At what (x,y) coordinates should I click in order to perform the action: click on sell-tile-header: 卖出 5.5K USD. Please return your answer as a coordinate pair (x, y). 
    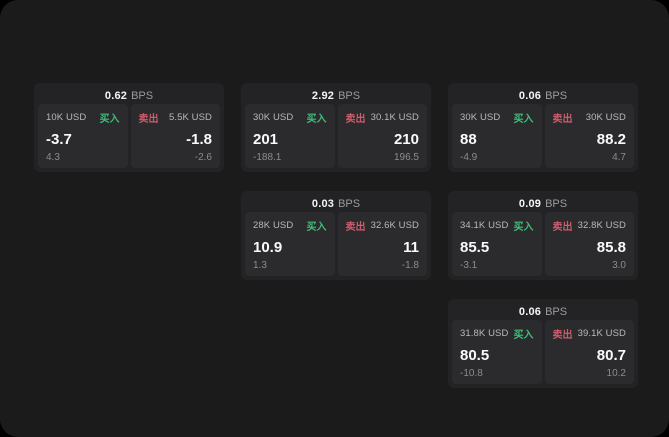
    Looking at the image, I should click on (176, 117).